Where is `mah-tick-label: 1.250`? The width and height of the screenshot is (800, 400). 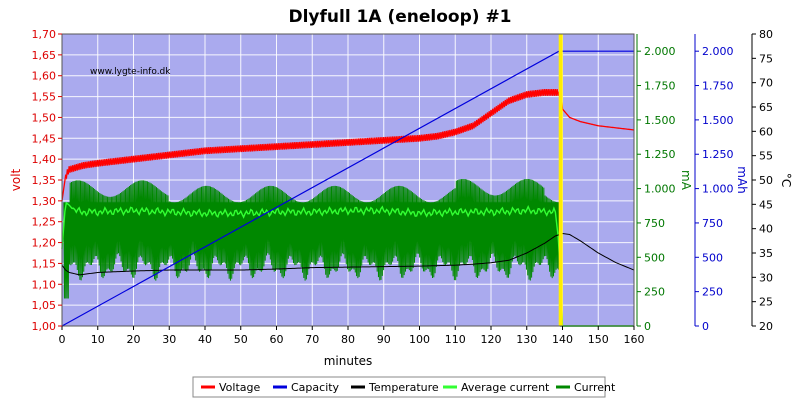 mah-tick-label: 1.250 is located at coordinates (718, 154).